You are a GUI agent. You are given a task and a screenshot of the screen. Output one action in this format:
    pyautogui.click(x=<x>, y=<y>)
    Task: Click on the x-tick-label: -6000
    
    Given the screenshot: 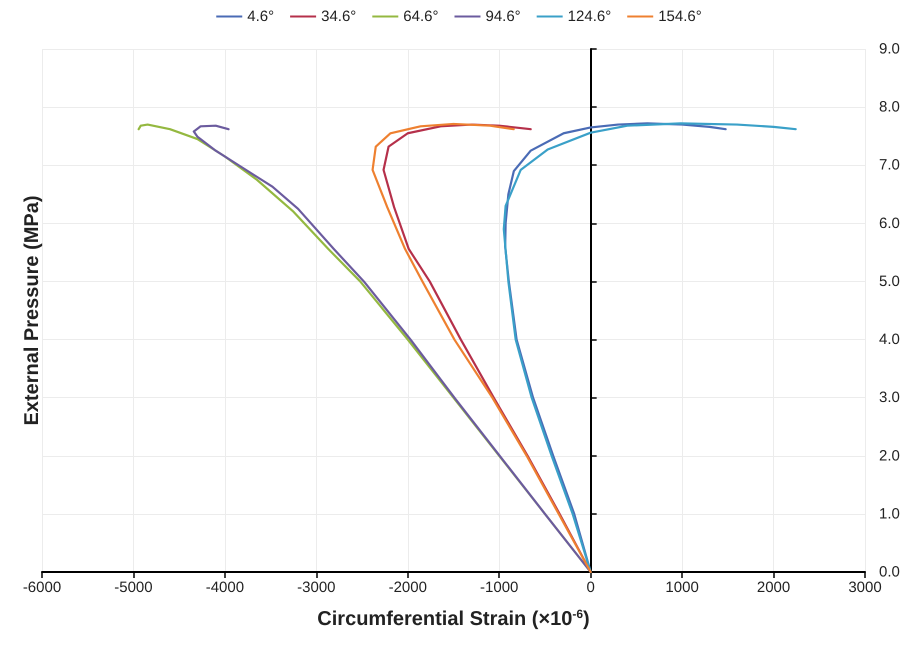 What is the action you would take?
    pyautogui.click(x=42, y=587)
    